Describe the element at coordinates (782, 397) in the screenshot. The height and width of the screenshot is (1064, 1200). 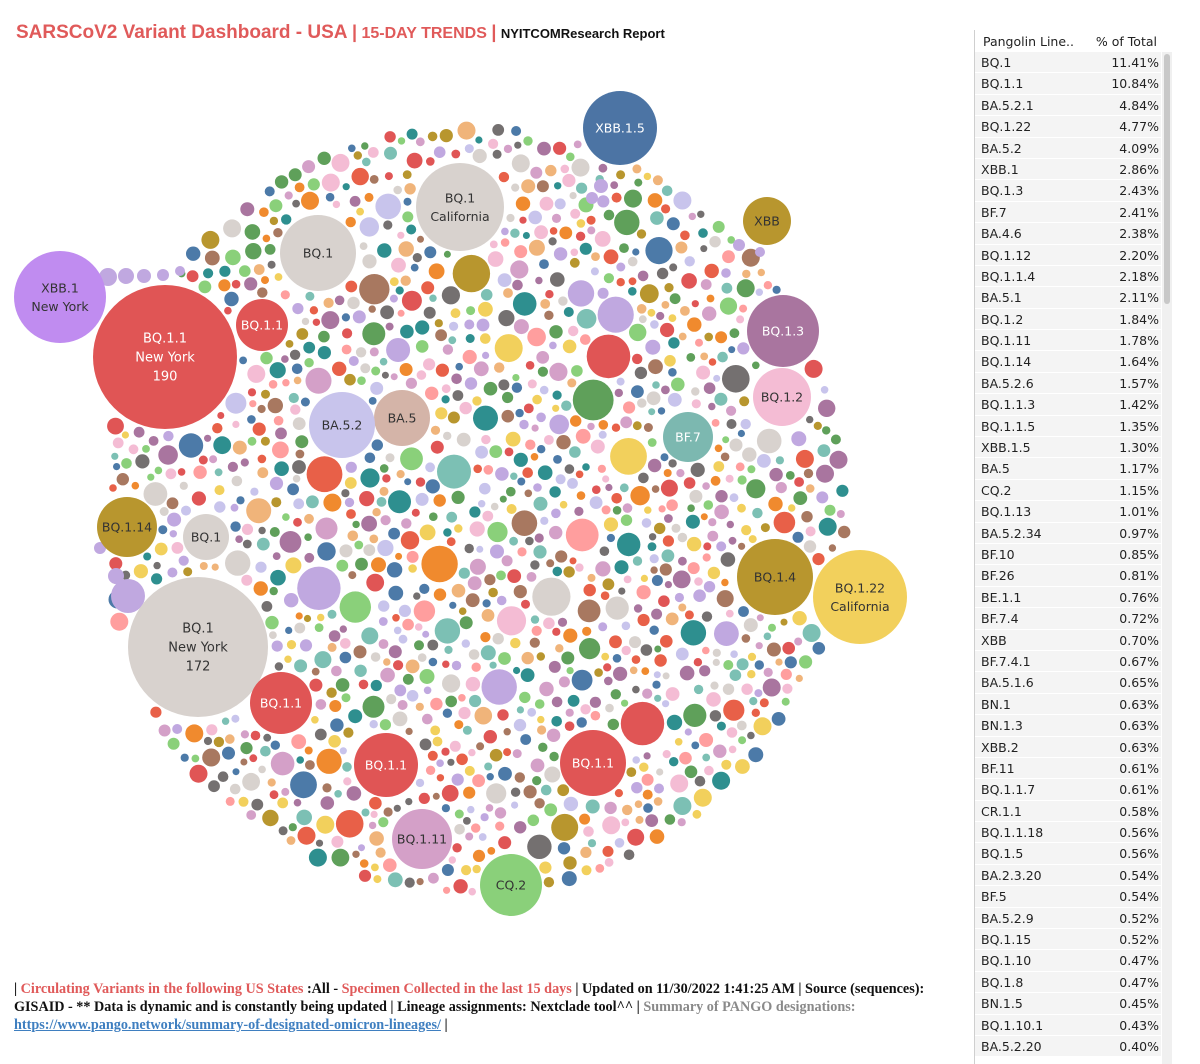
I see `variant-bubble-circle` at that location.